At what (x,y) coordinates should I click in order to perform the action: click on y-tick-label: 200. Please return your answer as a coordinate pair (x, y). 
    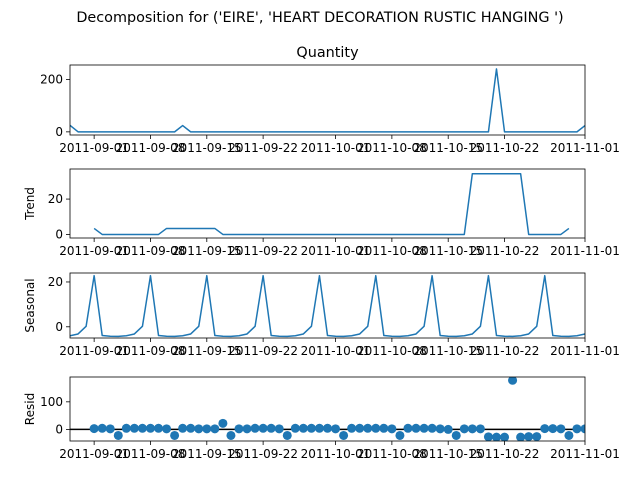
    Looking at the image, I should click on (51, 79).